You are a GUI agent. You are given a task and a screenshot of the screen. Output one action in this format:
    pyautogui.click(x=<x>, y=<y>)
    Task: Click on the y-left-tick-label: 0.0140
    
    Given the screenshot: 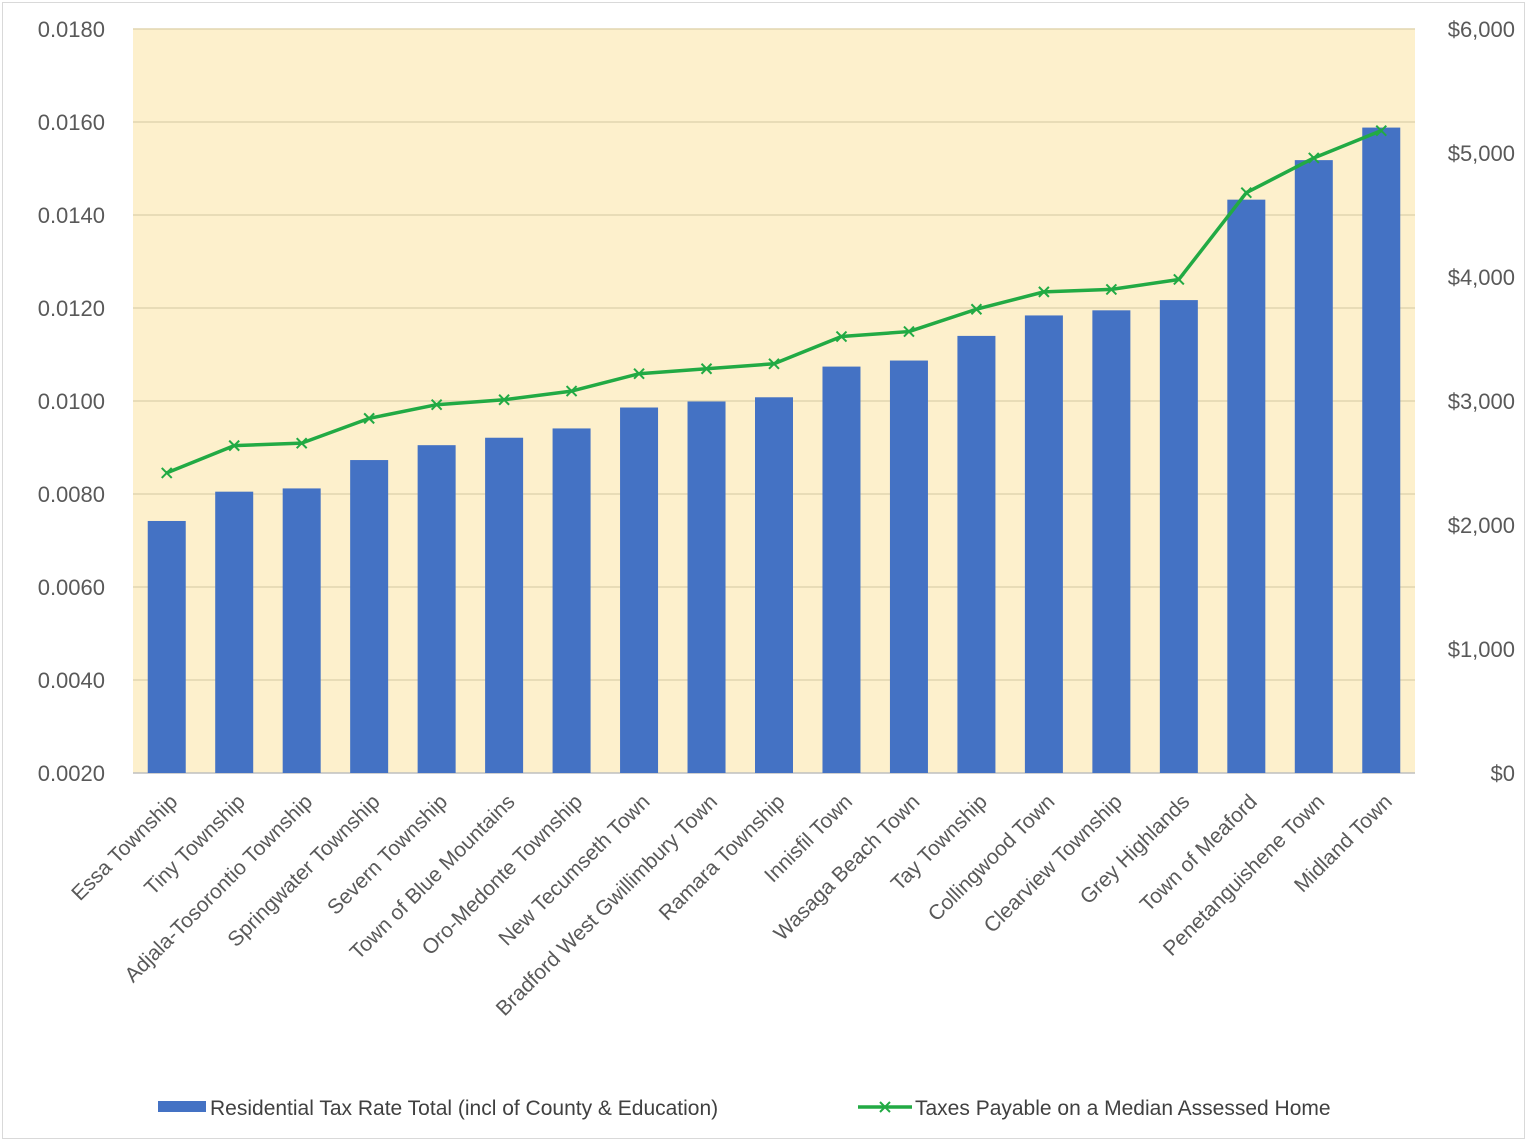 What is the action you would take?
    pyautogui.click(x=71, y=215)
    